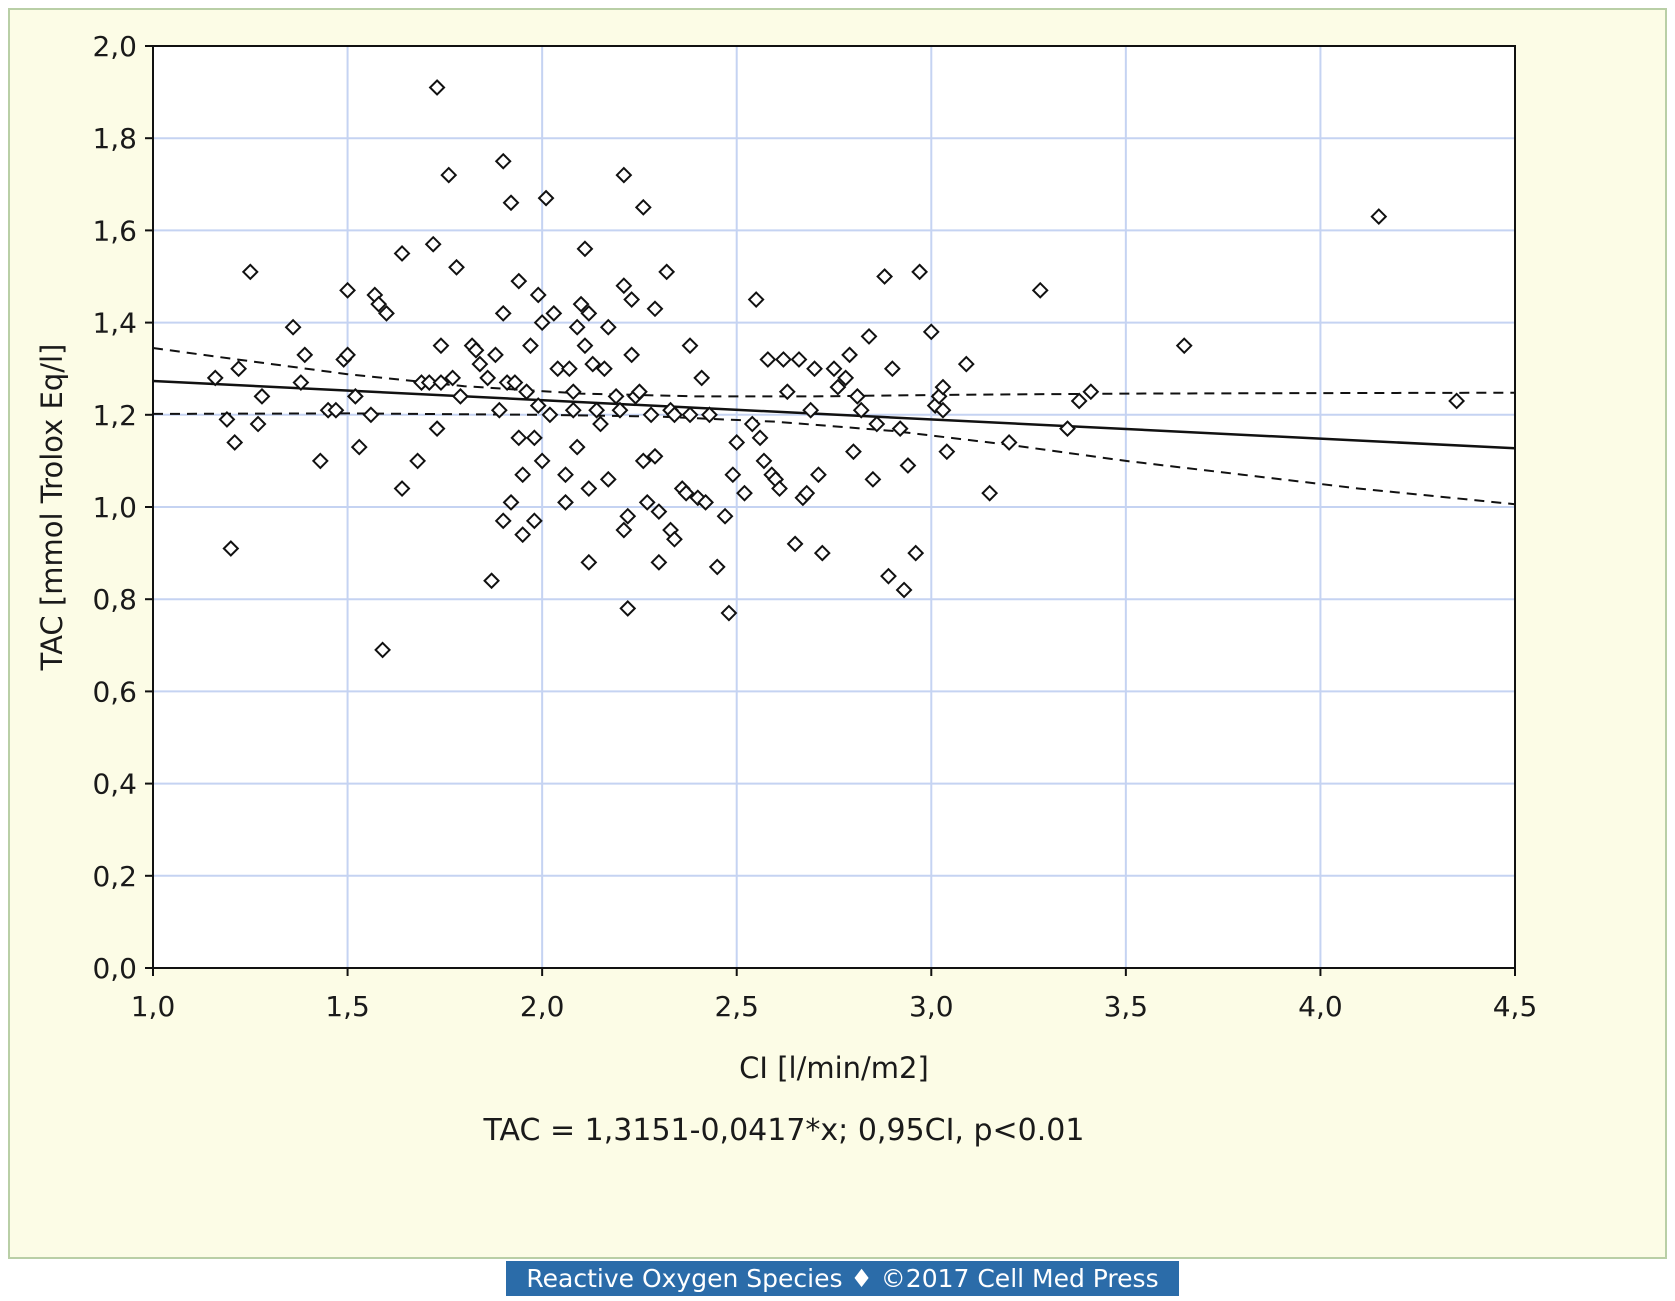 The image size is (1675, 1301). Describe the element at coordinates (122, 507) in the screenshot. I see `y-axis-ticks: 0,0 0,2 0,4 0,6 0,8 1,0 1,2 1,4 1,6 1,8 2,0` at that location.